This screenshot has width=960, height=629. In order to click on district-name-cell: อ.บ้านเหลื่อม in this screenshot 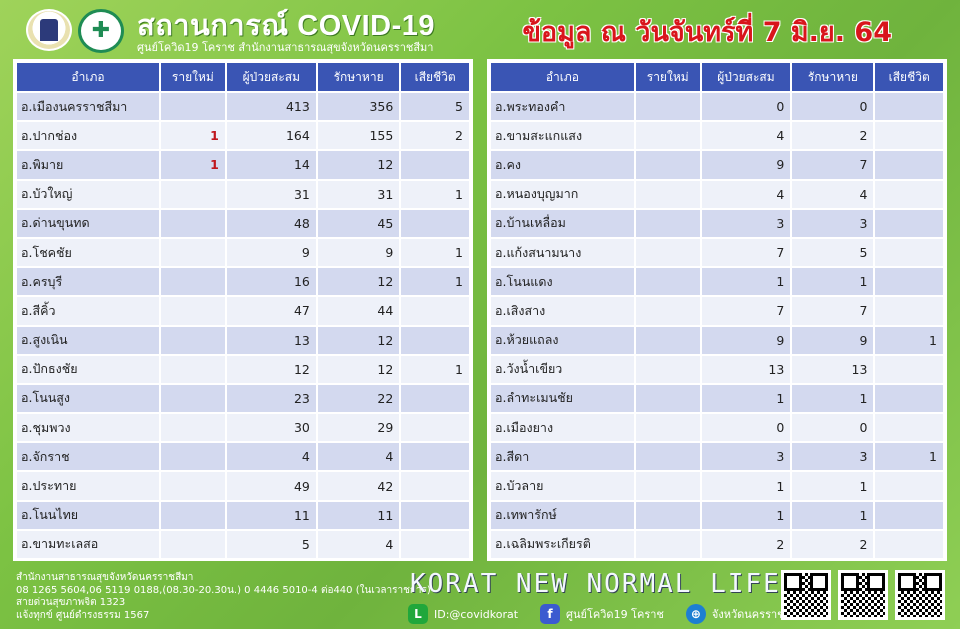, I will do `click(562, 223)`.